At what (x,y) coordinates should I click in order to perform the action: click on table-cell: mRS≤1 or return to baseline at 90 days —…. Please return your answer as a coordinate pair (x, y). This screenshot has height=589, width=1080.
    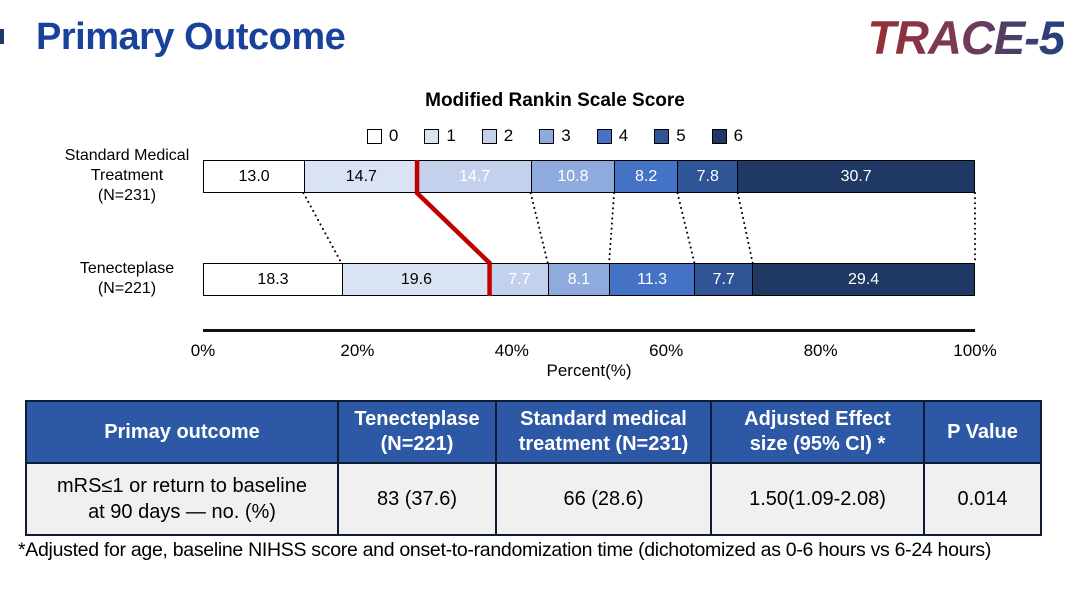
    Looking at the image, I should click on (182, 499).